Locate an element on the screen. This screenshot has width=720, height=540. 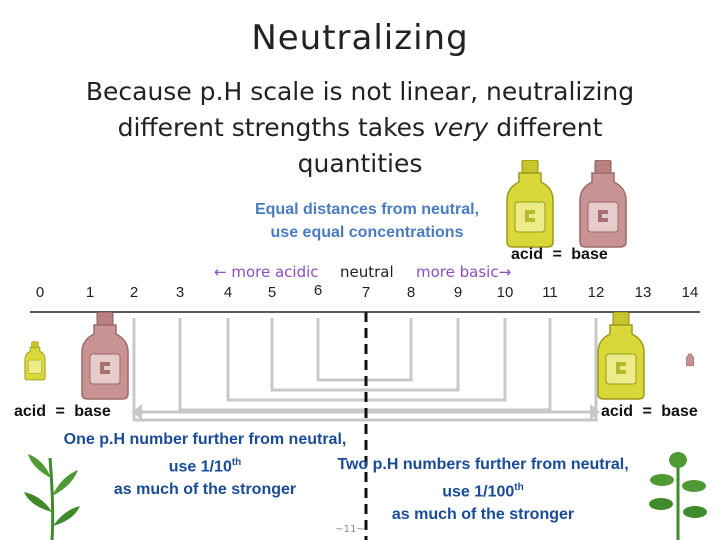
ph-number-14: 14 is located at coordinates (690, 292).